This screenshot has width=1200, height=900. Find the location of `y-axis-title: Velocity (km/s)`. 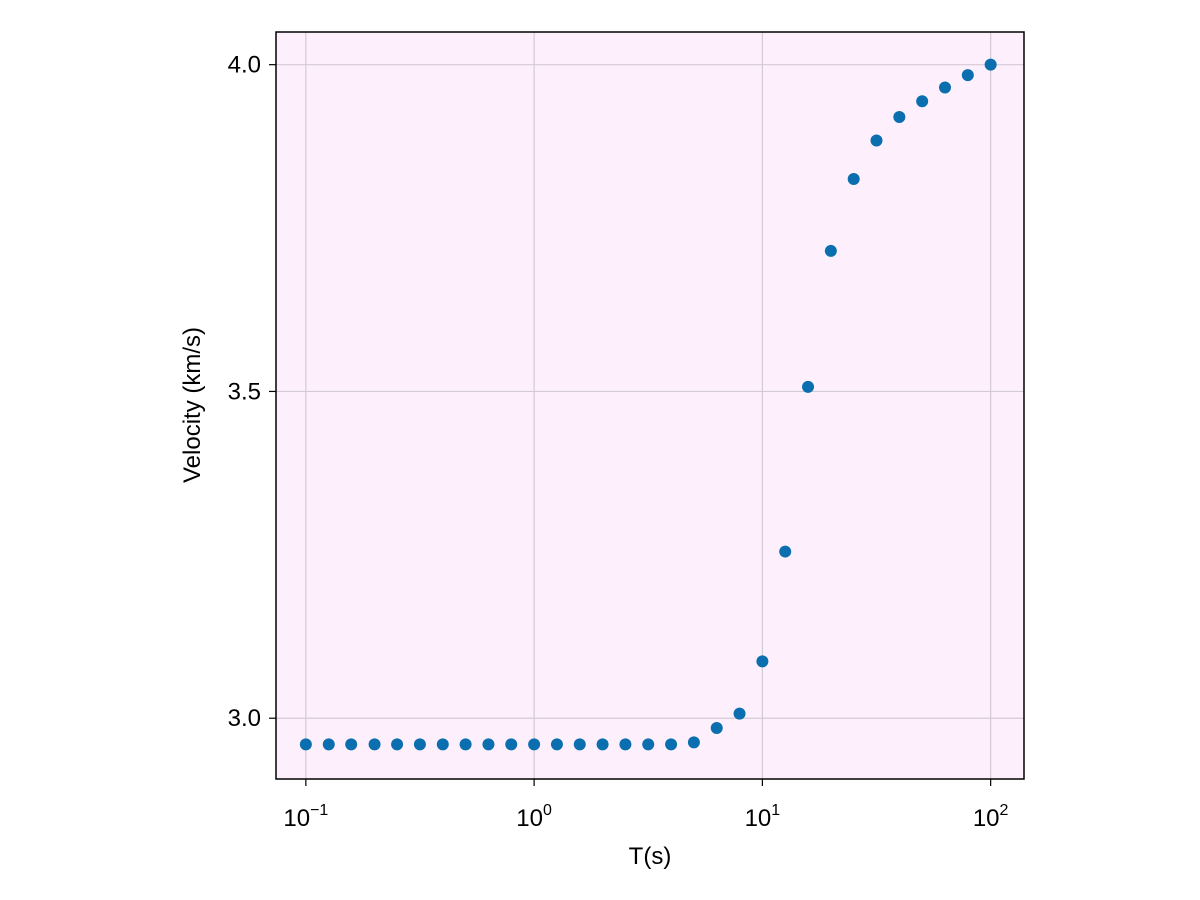

y-axis-title: Velocity (km/s) is located at coordinates (192, 405).